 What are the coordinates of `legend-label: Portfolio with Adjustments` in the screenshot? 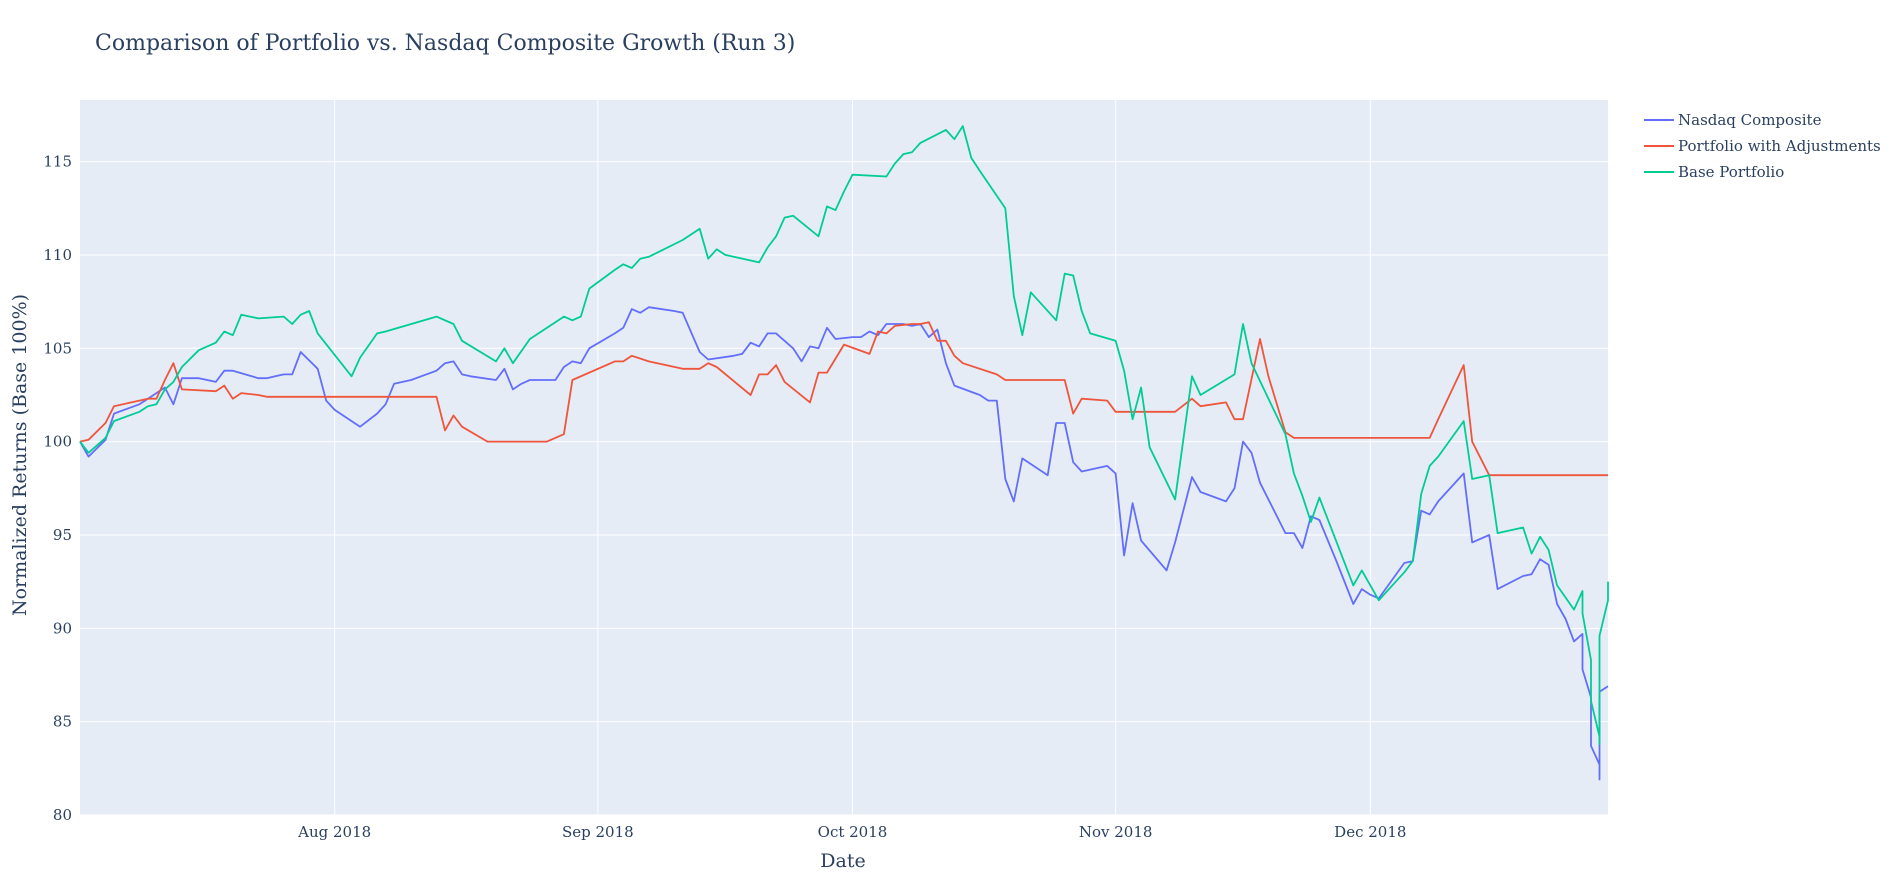 It's located at (1779, 146).